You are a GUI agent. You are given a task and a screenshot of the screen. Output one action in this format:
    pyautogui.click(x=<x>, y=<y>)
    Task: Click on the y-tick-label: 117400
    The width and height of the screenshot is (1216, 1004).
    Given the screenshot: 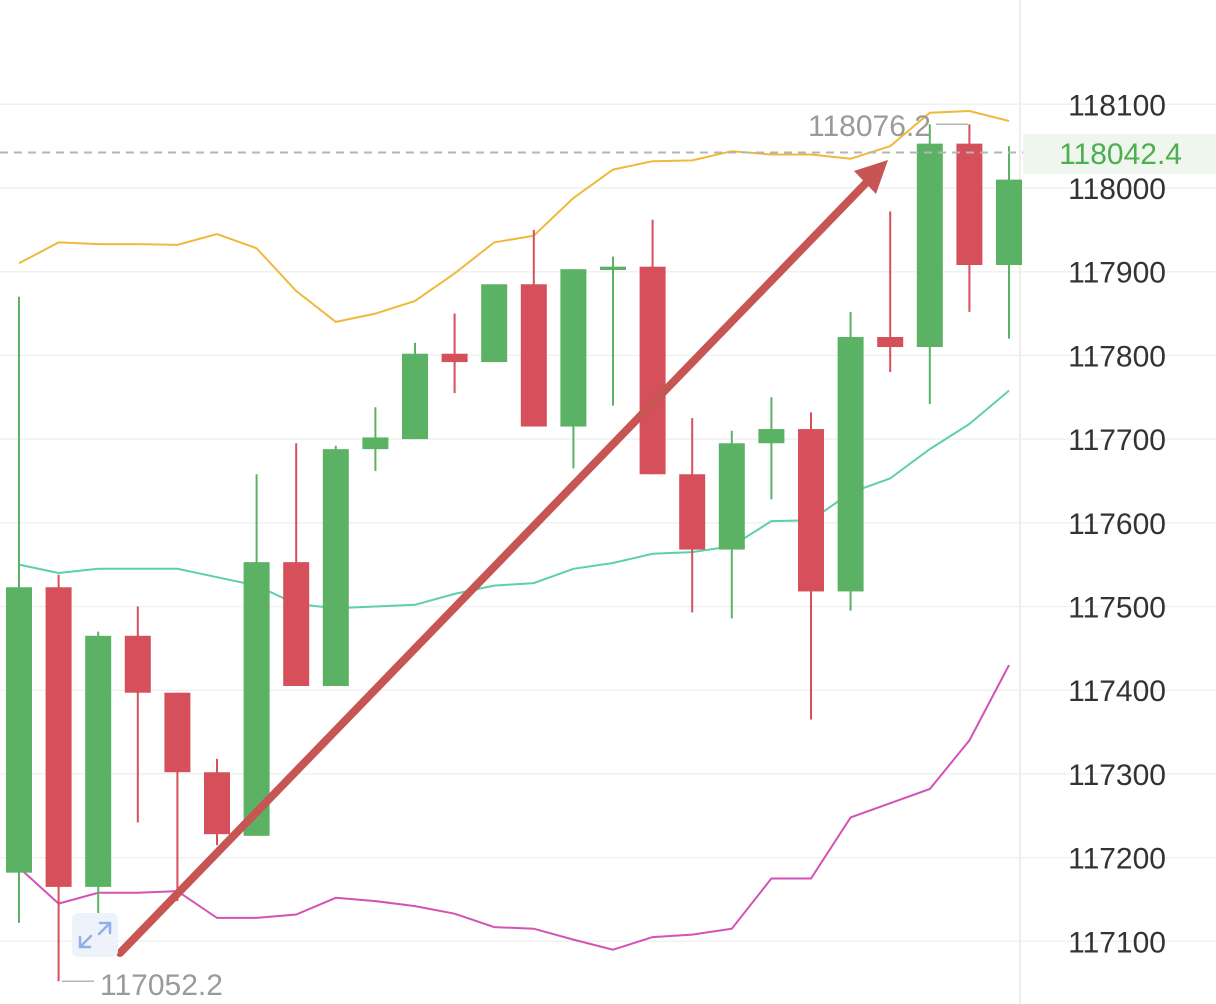 What is the action you would take?
    pyautogui.click(x=1117, y=691)
    